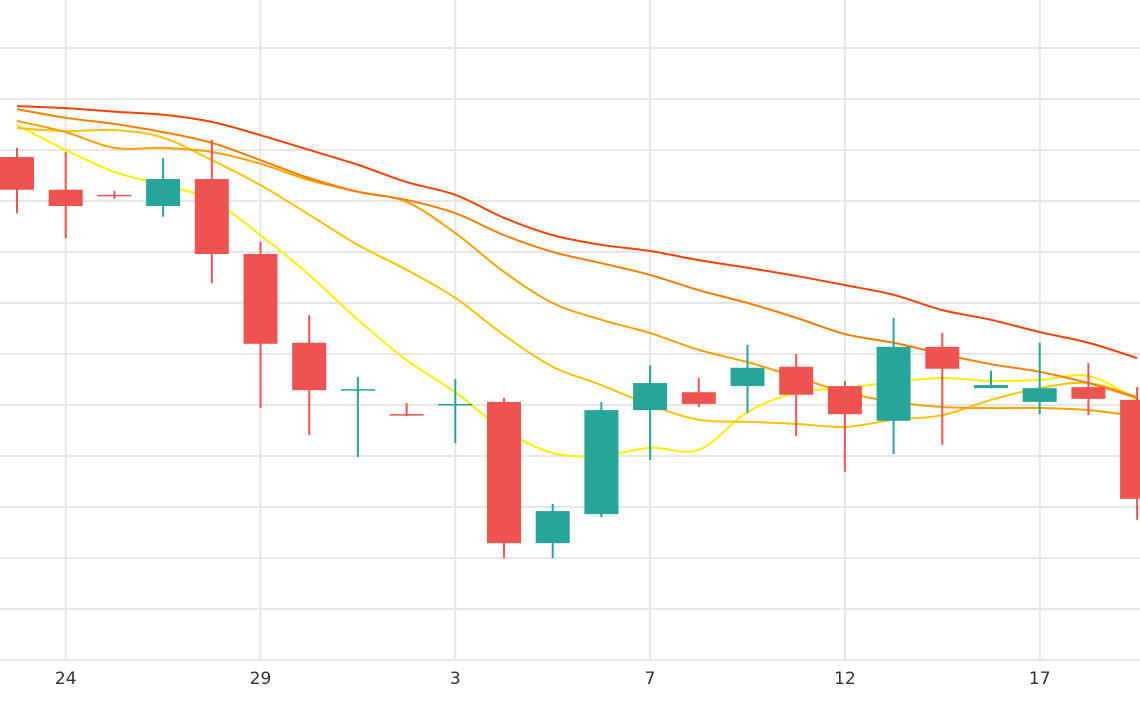 The width and height of the screenshot is (1140, 710). What do you see at coordinates (455, 679) in the screenshot?
I see `x-tick-label: 3` at bounding box center [455, 679].